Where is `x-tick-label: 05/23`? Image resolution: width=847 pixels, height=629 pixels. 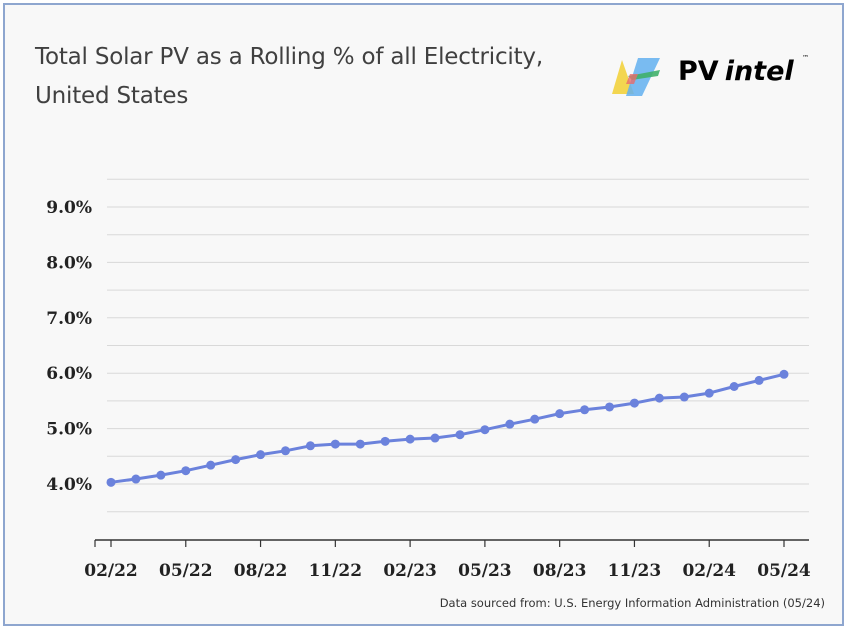 x-tick-label: 05/23 is located at coordinates (485, 571).